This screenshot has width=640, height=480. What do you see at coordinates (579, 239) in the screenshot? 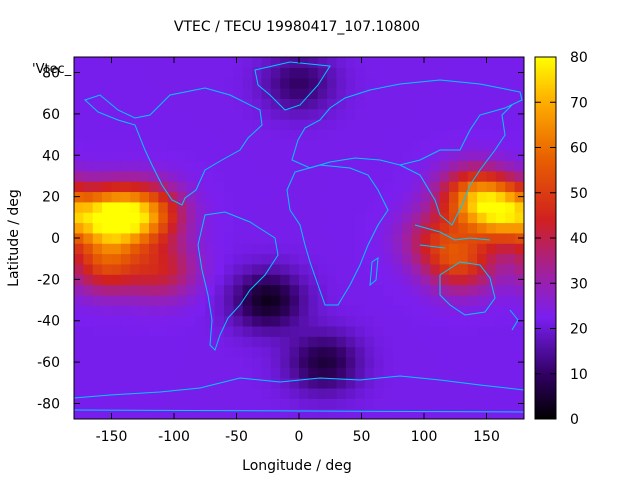
I see `colorbar-tick-label: 40` at bounding box center [579, 239].